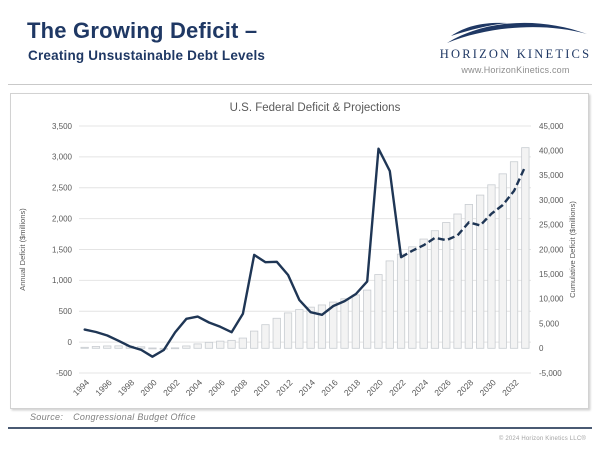 Image resolution: width=600 pixels, height=450 pixels. I want to click on svg-text: 3,500, so click(62, 126).